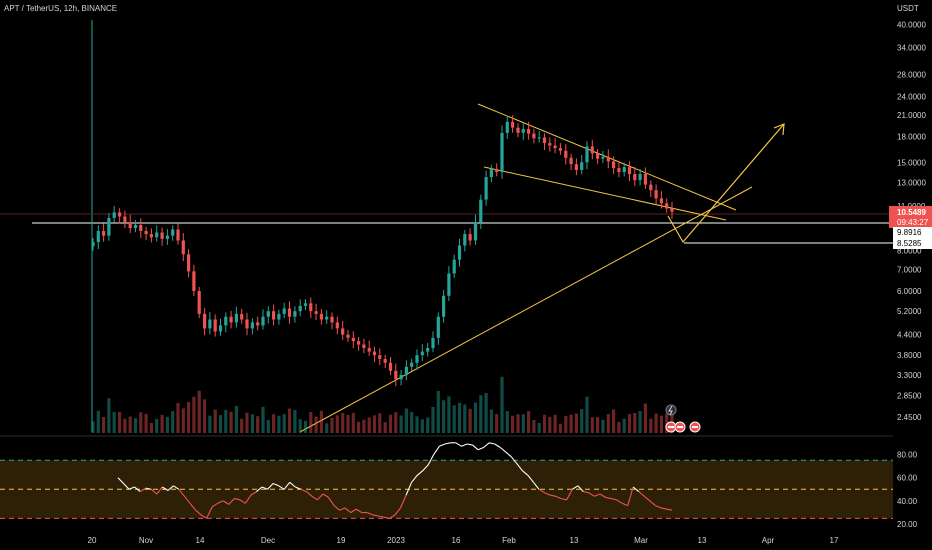 This screenshot has height=550, width=932. What do you see at coordinates (146, 540) in the screenshot?
I see `time-tick-label: Nov` at bounding box center [146, 540].